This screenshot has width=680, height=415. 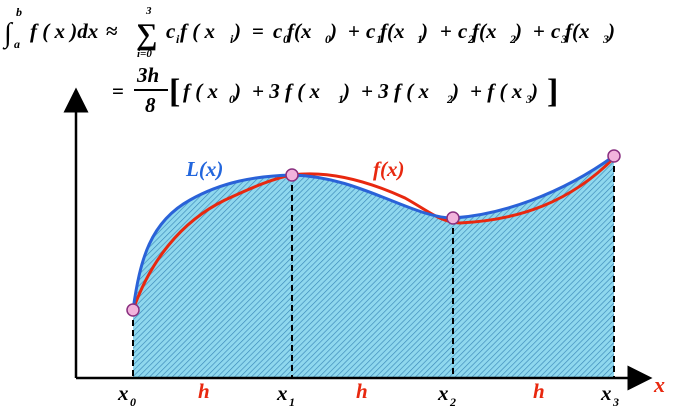 I want to click on sum-func: f ( x, so click(x=197, y=31).